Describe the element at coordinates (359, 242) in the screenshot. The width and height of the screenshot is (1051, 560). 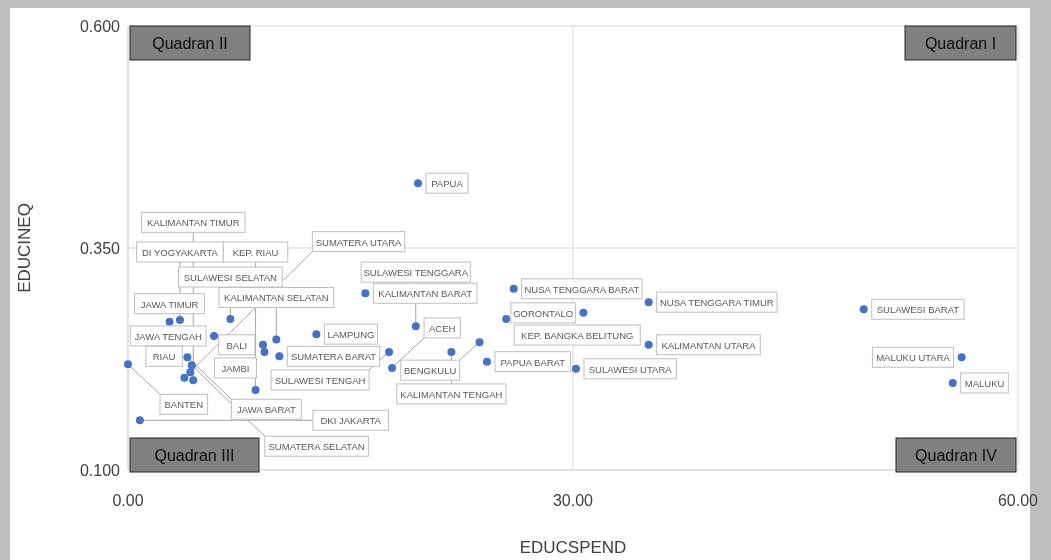
I see `annotation: SUMATERA UTARA` at that location.